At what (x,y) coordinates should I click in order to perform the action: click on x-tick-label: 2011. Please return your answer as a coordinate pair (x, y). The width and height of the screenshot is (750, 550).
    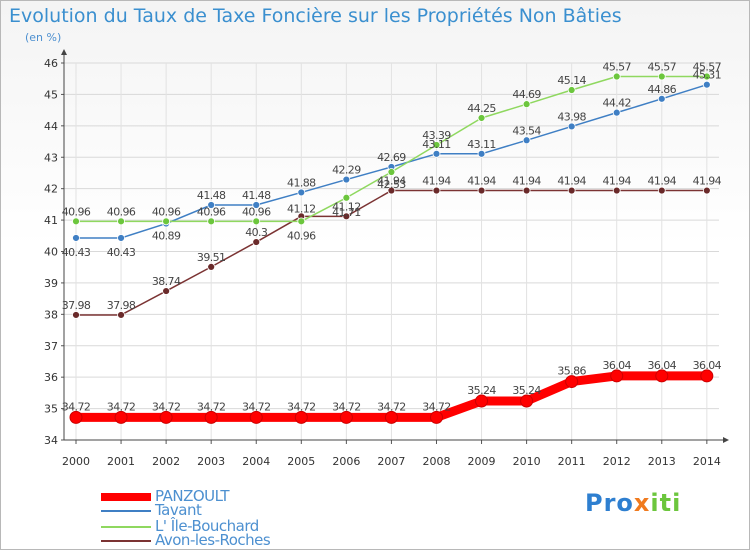
    Looking at the image, I should click on (572, 461).